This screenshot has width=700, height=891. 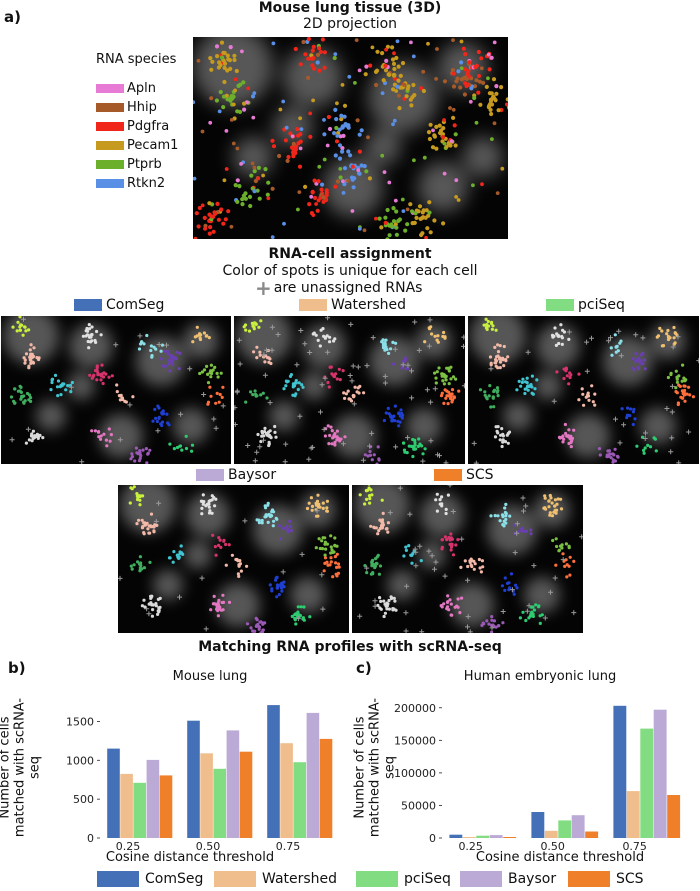 I want to click on bar-watershed-0.75, so click(x=286, y=790).